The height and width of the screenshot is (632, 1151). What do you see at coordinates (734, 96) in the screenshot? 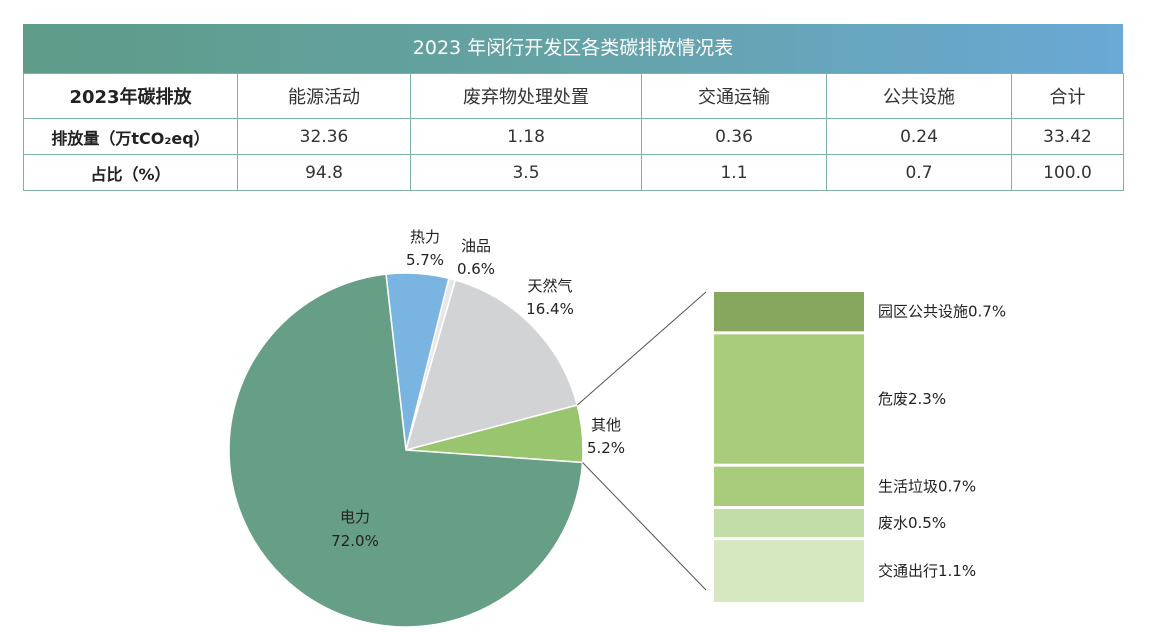
I see `header-cell: 交通运输` at bounding box center [734, 96].